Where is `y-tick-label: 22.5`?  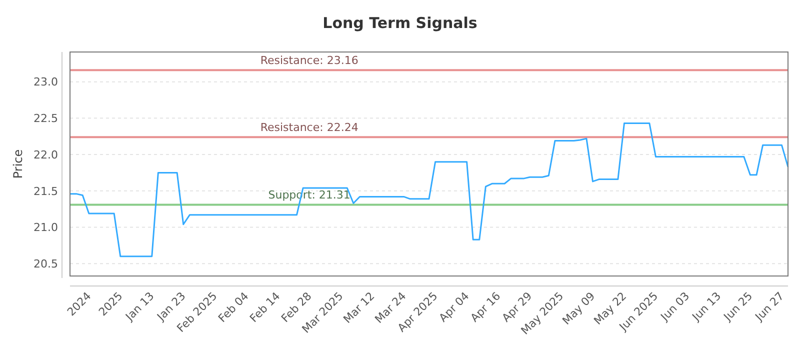
y-tick-label: 22.5 is located at coordinates (46, 119).